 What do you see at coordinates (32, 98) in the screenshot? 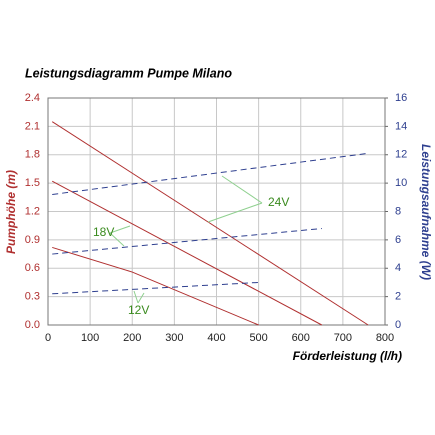
I see `y-tick-label: 2.4` at bounding box center [32, 98].